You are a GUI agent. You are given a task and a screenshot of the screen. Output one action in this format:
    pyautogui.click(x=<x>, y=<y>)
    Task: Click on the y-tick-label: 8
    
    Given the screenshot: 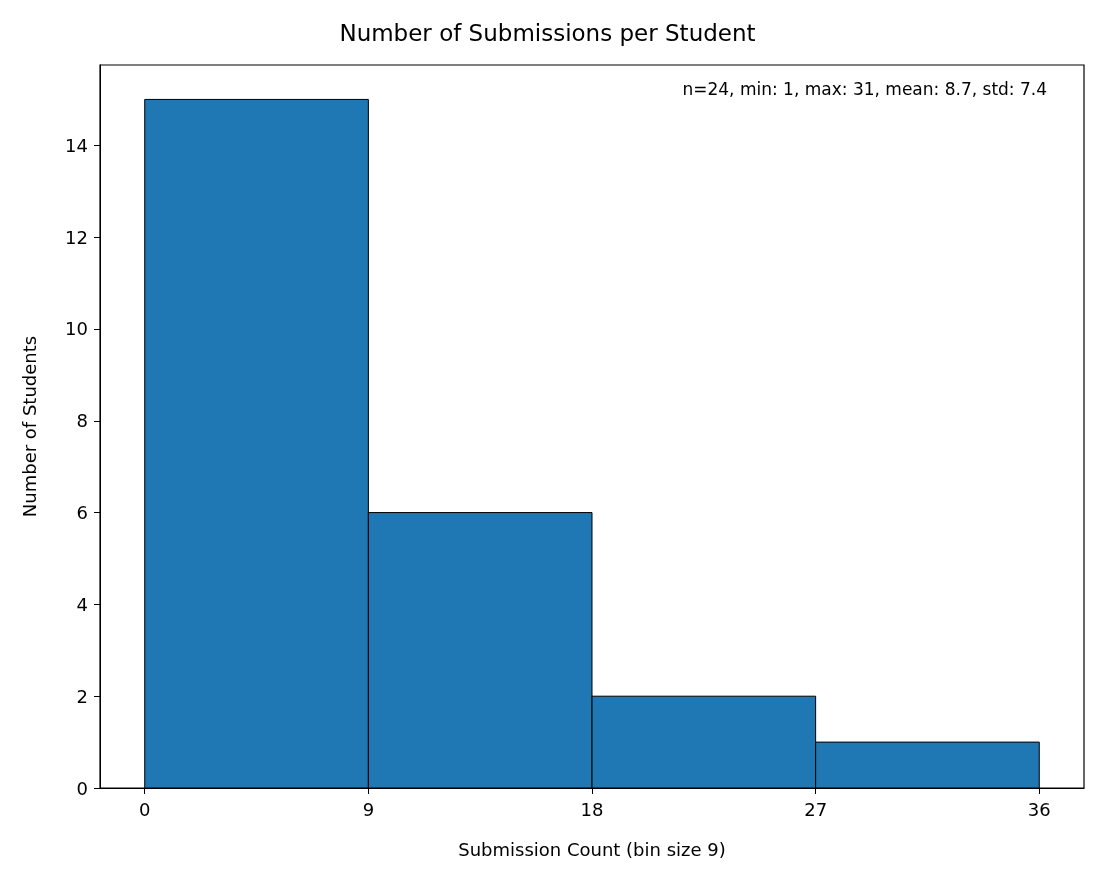 What is the action you would take?
    pyautogui.click(x=82, y=421)
    